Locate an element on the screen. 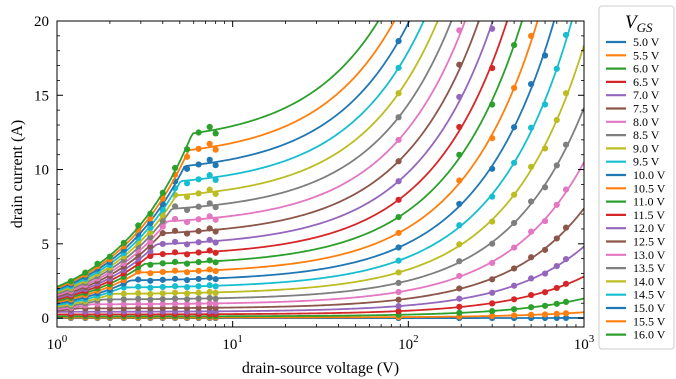 The height and width of the screenshot is (379, 676). y-tick-label-0: 0 is located at coordinates (46, 319).